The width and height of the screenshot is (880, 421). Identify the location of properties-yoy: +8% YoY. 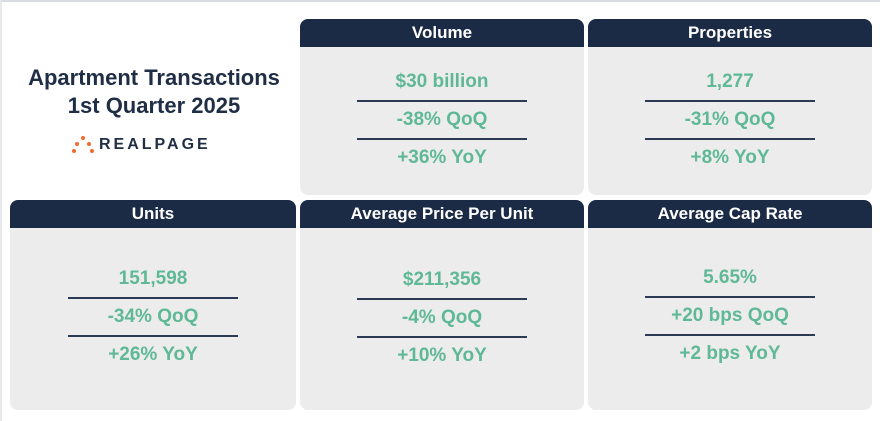
(730, 157).